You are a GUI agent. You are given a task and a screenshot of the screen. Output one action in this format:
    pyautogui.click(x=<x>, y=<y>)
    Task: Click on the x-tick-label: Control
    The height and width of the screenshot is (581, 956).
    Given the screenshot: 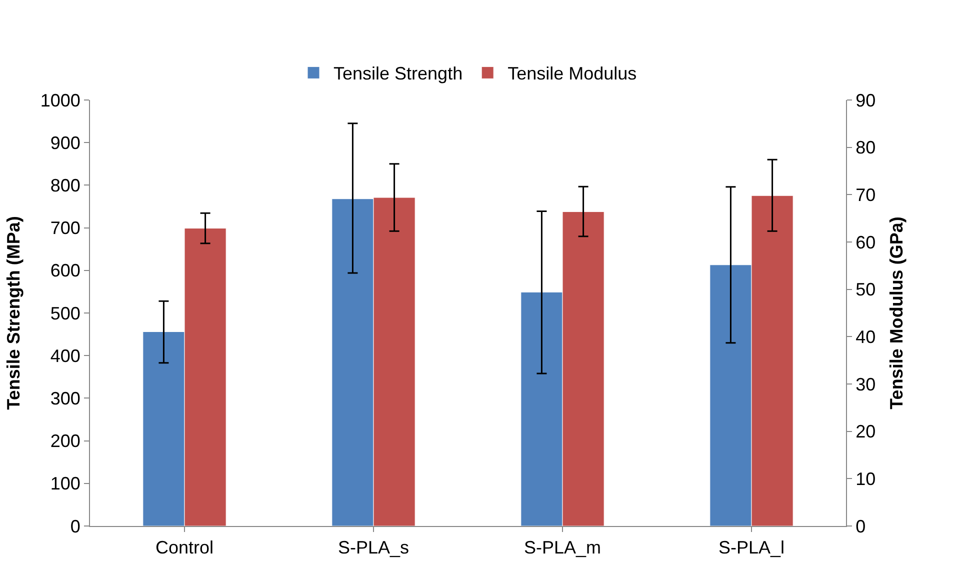 What is the action you would take?
    pyautogui.click(x=184, y=548)
    